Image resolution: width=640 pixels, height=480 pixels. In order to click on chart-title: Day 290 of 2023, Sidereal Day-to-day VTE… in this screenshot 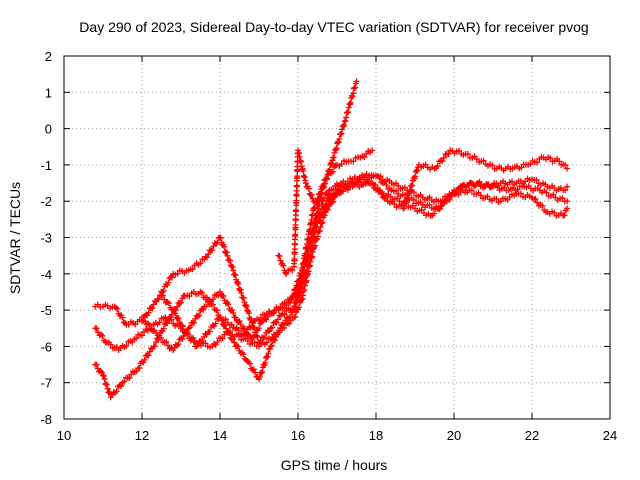, I will do `click(333, 27)`.